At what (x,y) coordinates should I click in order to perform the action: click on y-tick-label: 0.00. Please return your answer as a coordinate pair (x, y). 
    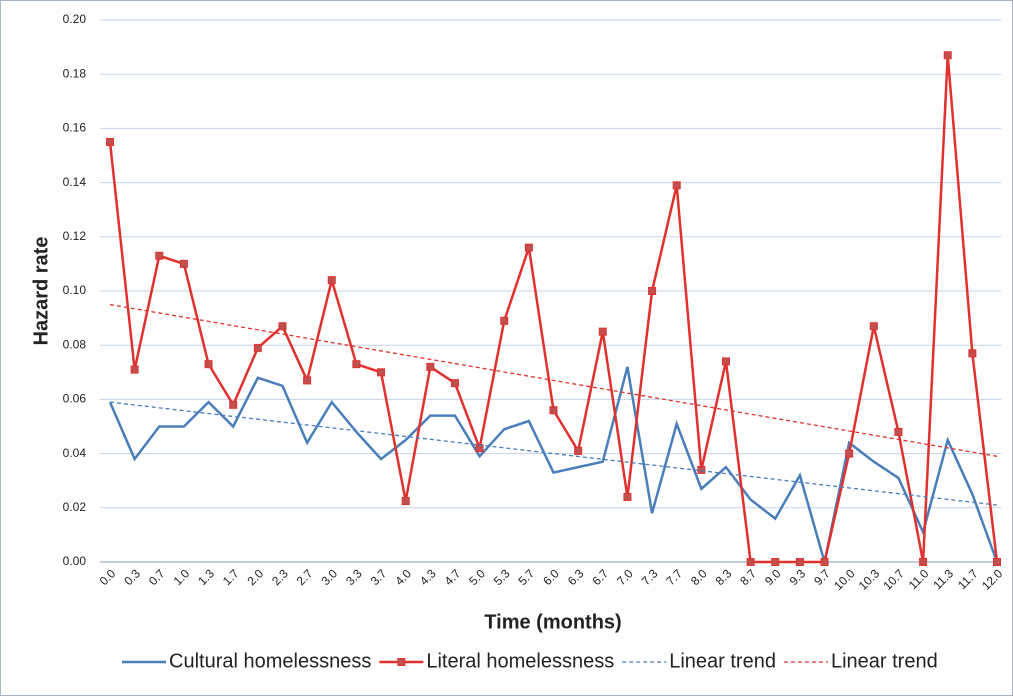
    Looking at the image, I should click on (75, 561).